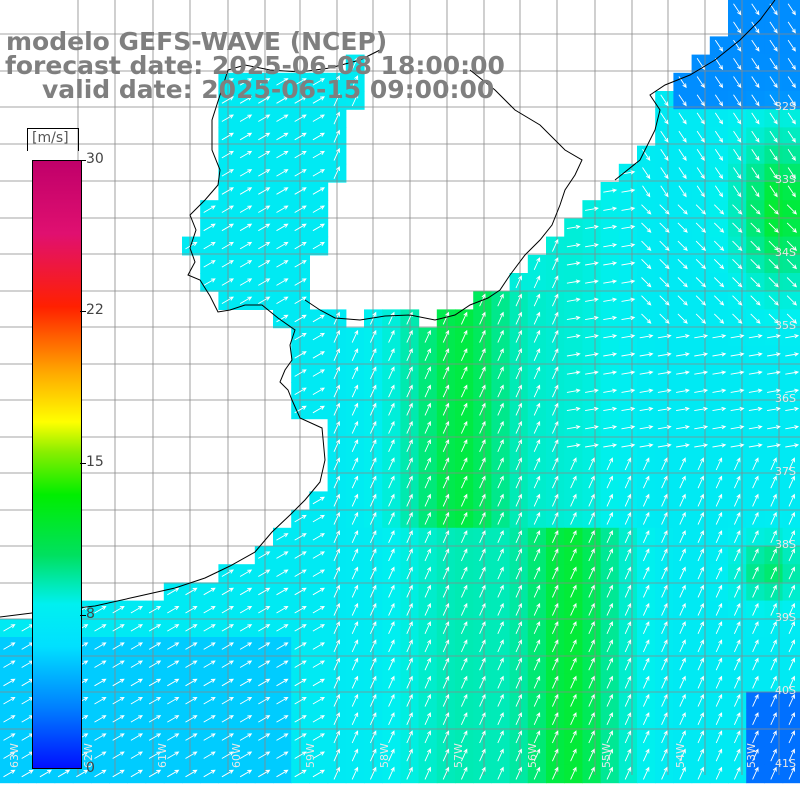 The width and height of the screenshot is (800, 800). Describe the element at coordinates (785, 690) in the screenshot. I see `latitude-label: 40S` at that location.